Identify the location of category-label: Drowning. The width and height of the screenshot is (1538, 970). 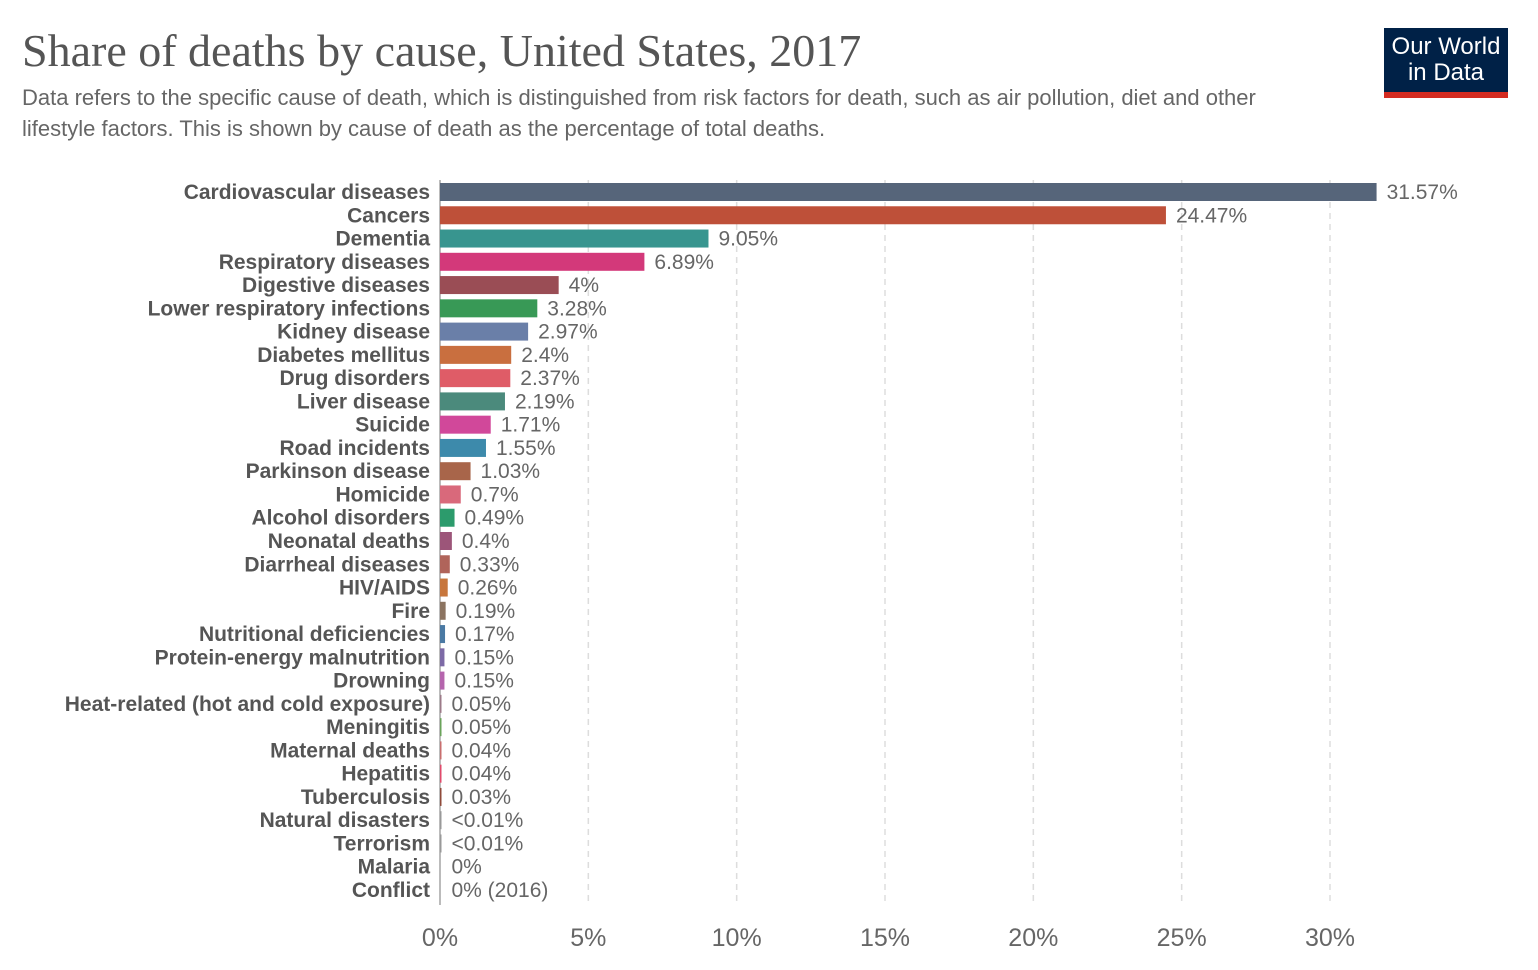
(381, 681).